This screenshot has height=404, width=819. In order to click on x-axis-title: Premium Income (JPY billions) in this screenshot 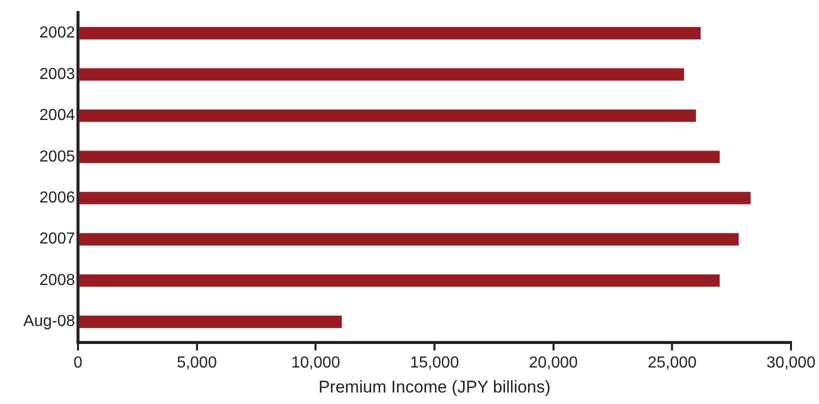, I will do `click(434, 386)`.